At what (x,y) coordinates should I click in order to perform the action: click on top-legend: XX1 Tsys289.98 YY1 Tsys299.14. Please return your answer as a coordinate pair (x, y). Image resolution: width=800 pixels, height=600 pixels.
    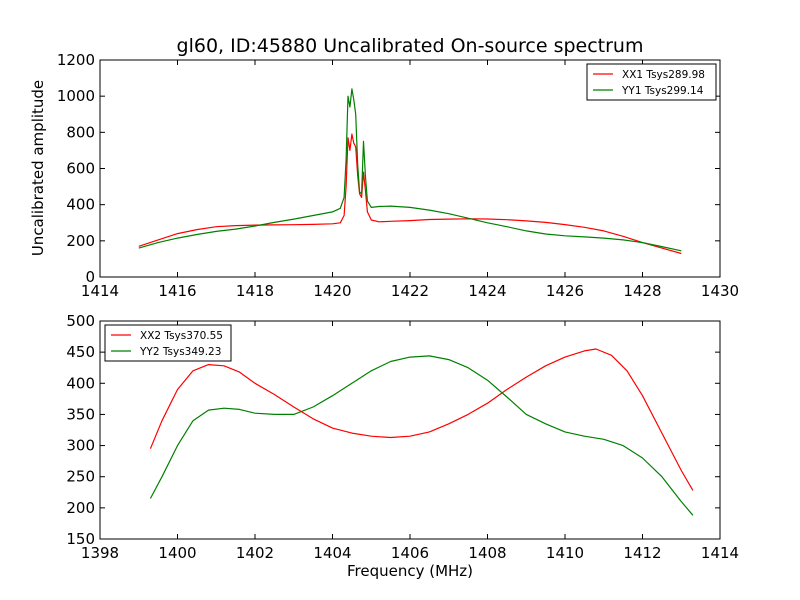
    Looking at the image, I should click on (651, 82).